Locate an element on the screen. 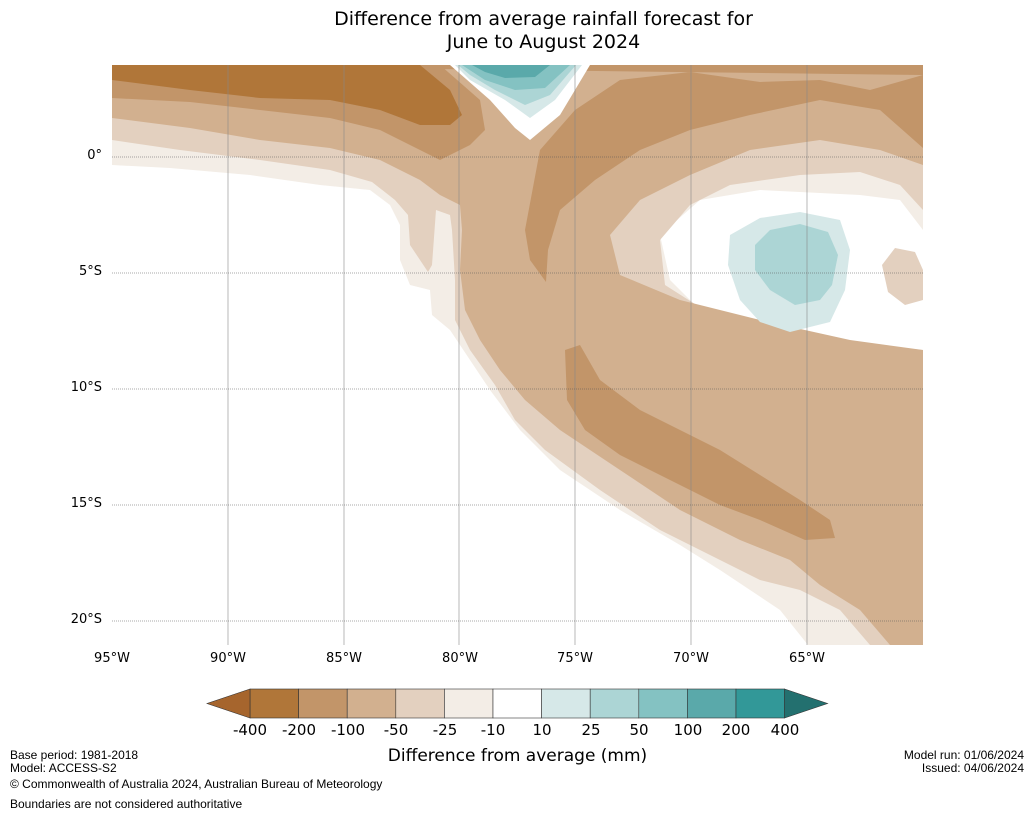  lon-label-95w: 95°W is located at coordinates (112, 658).